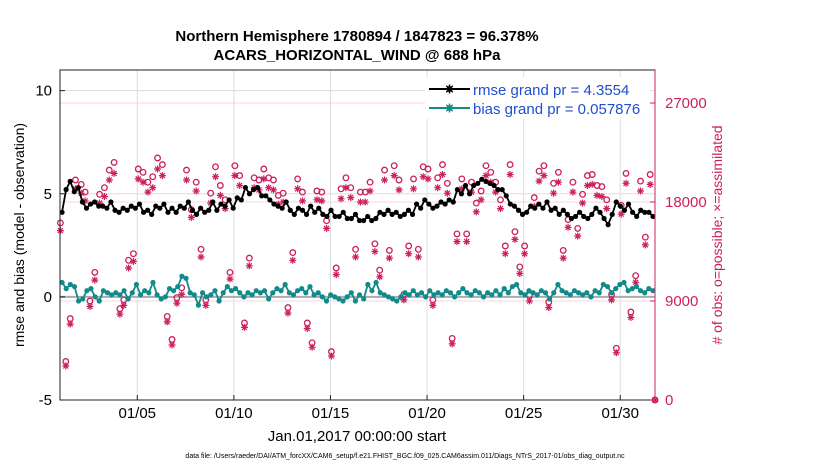 This screenshot has height=470, width=830. What do you see at coordinates (45, 400) in the screenshot?
I see `y-left-tick-label: -5` at bounding box center [45, 400].